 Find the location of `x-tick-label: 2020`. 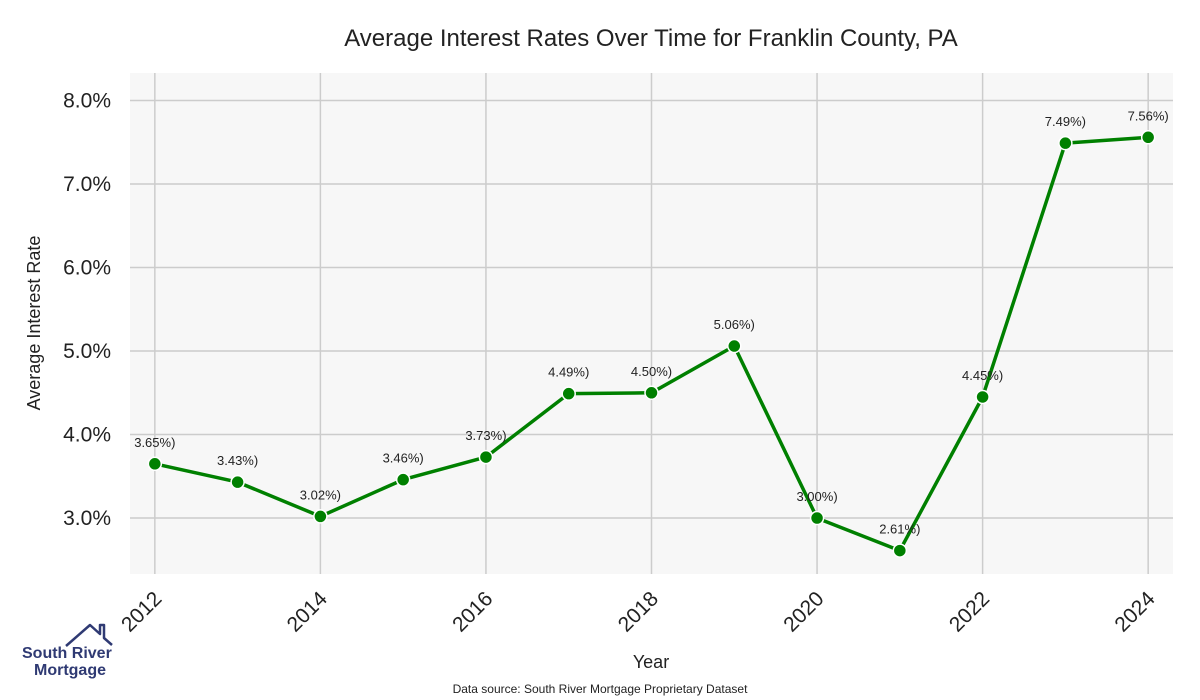

x-tick-label: 2020 is located at coordinates (803, 611).